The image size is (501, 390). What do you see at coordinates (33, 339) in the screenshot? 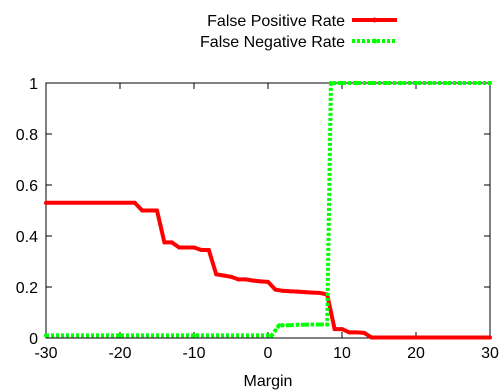
I see `y-tick-label: 0` at bounding box center [33, 339].